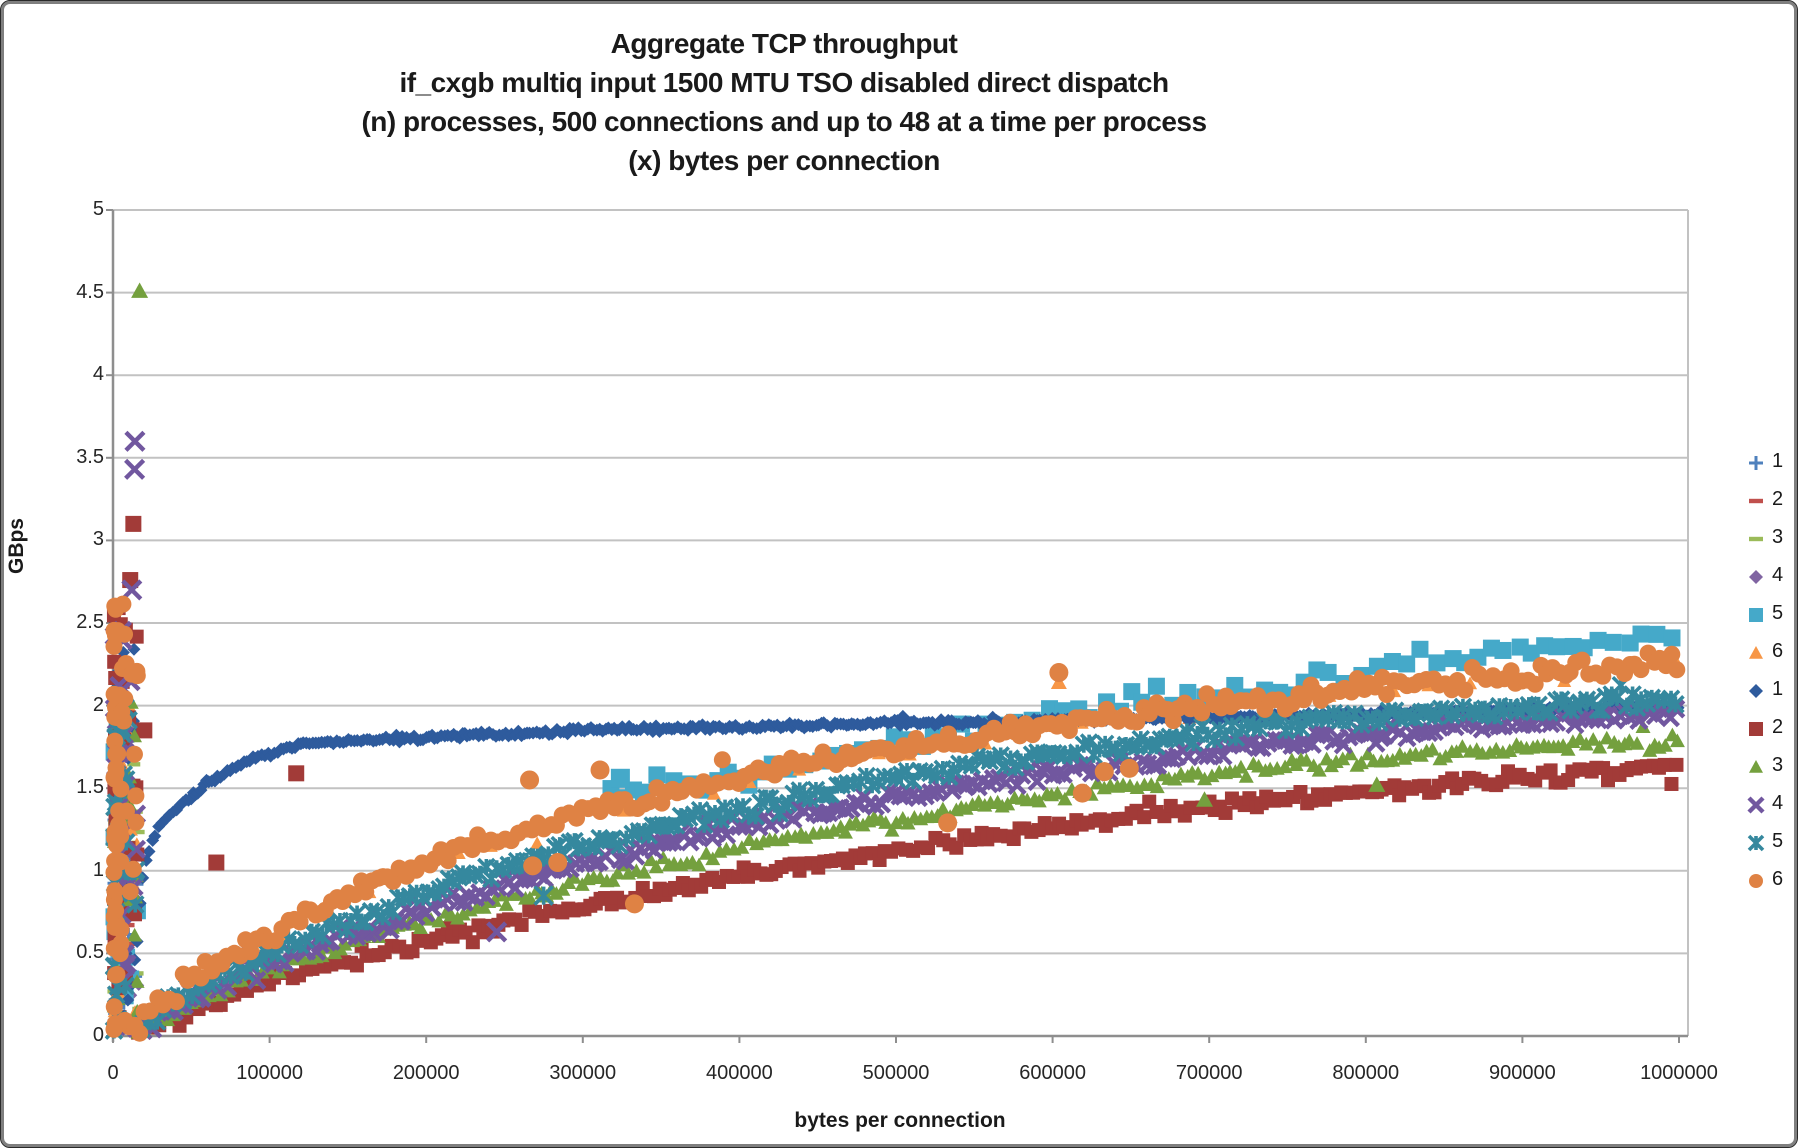 This screenshot has width=1798, height=1148. I want to click on x-tick-label: 800000, so click(1366, 1073).